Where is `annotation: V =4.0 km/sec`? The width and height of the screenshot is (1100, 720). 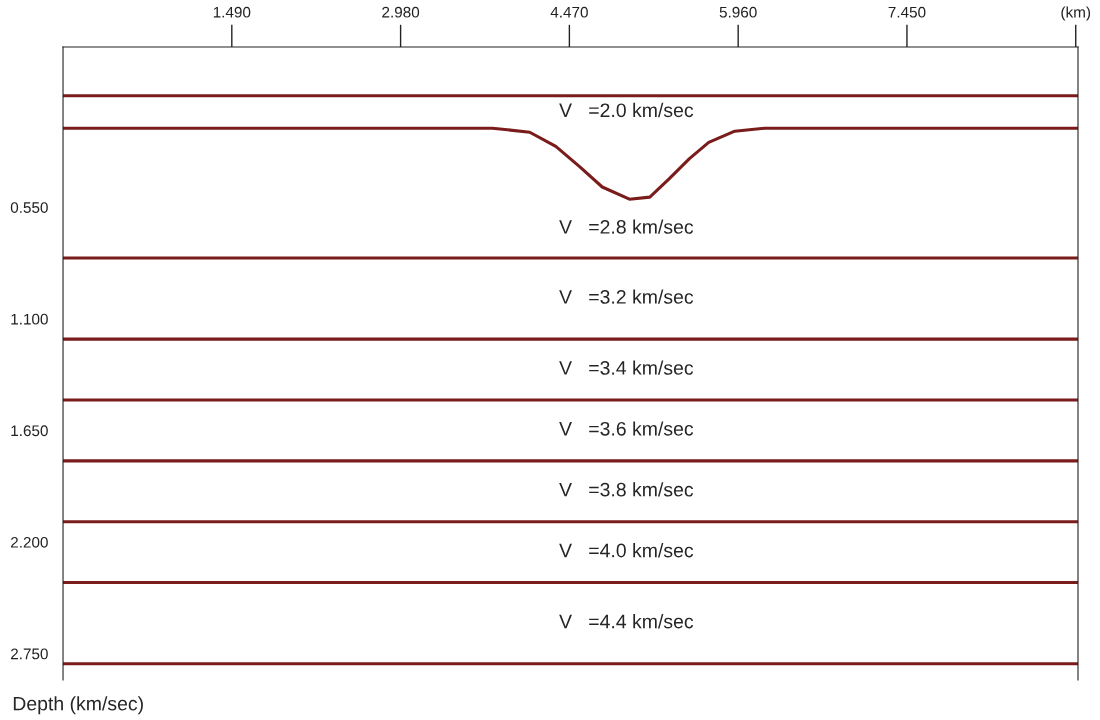 annotation: V =4.0 km/sec is located at coordinates (626, 550).